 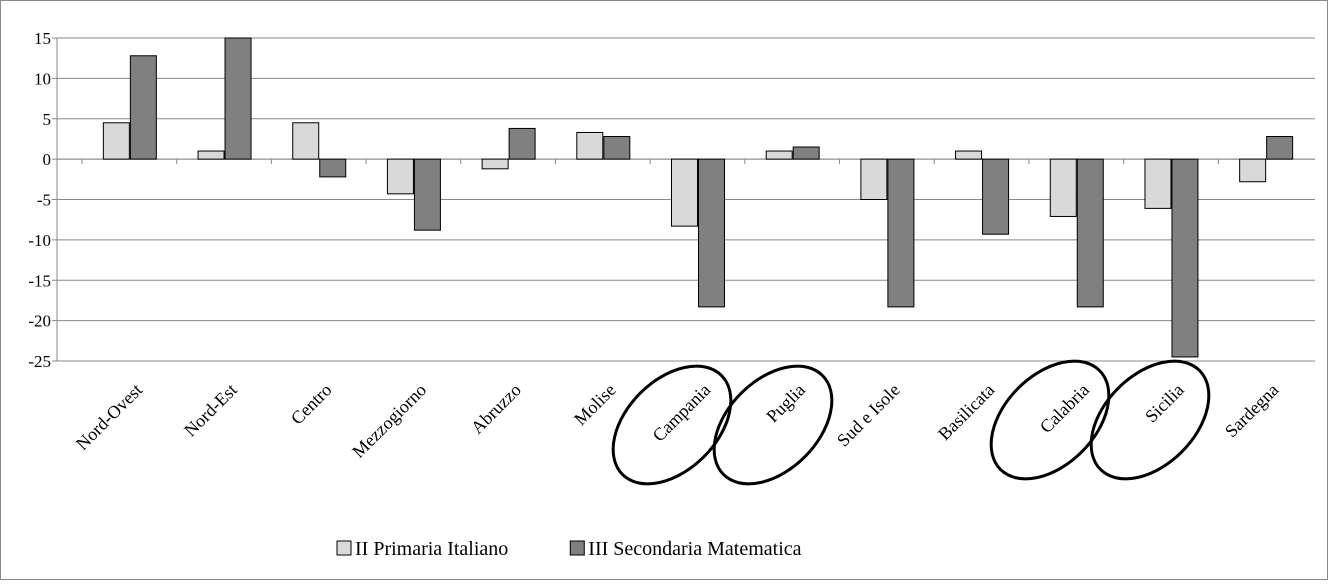 What do you see at coordinates (44, 200) in the screenshot?
I see `y-tick-label: -5` at bounding box center [44, 200].